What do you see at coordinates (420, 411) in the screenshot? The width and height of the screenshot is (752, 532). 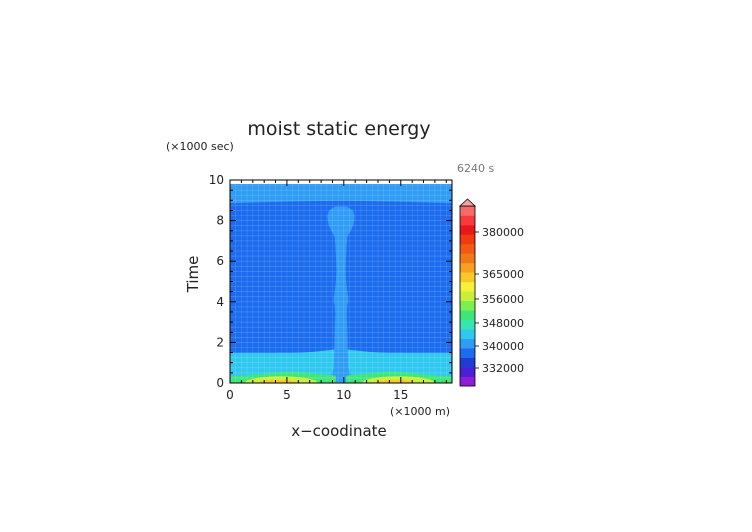 I see `x-unit-label: (×1000 m)` at bounding box center [420, 411].